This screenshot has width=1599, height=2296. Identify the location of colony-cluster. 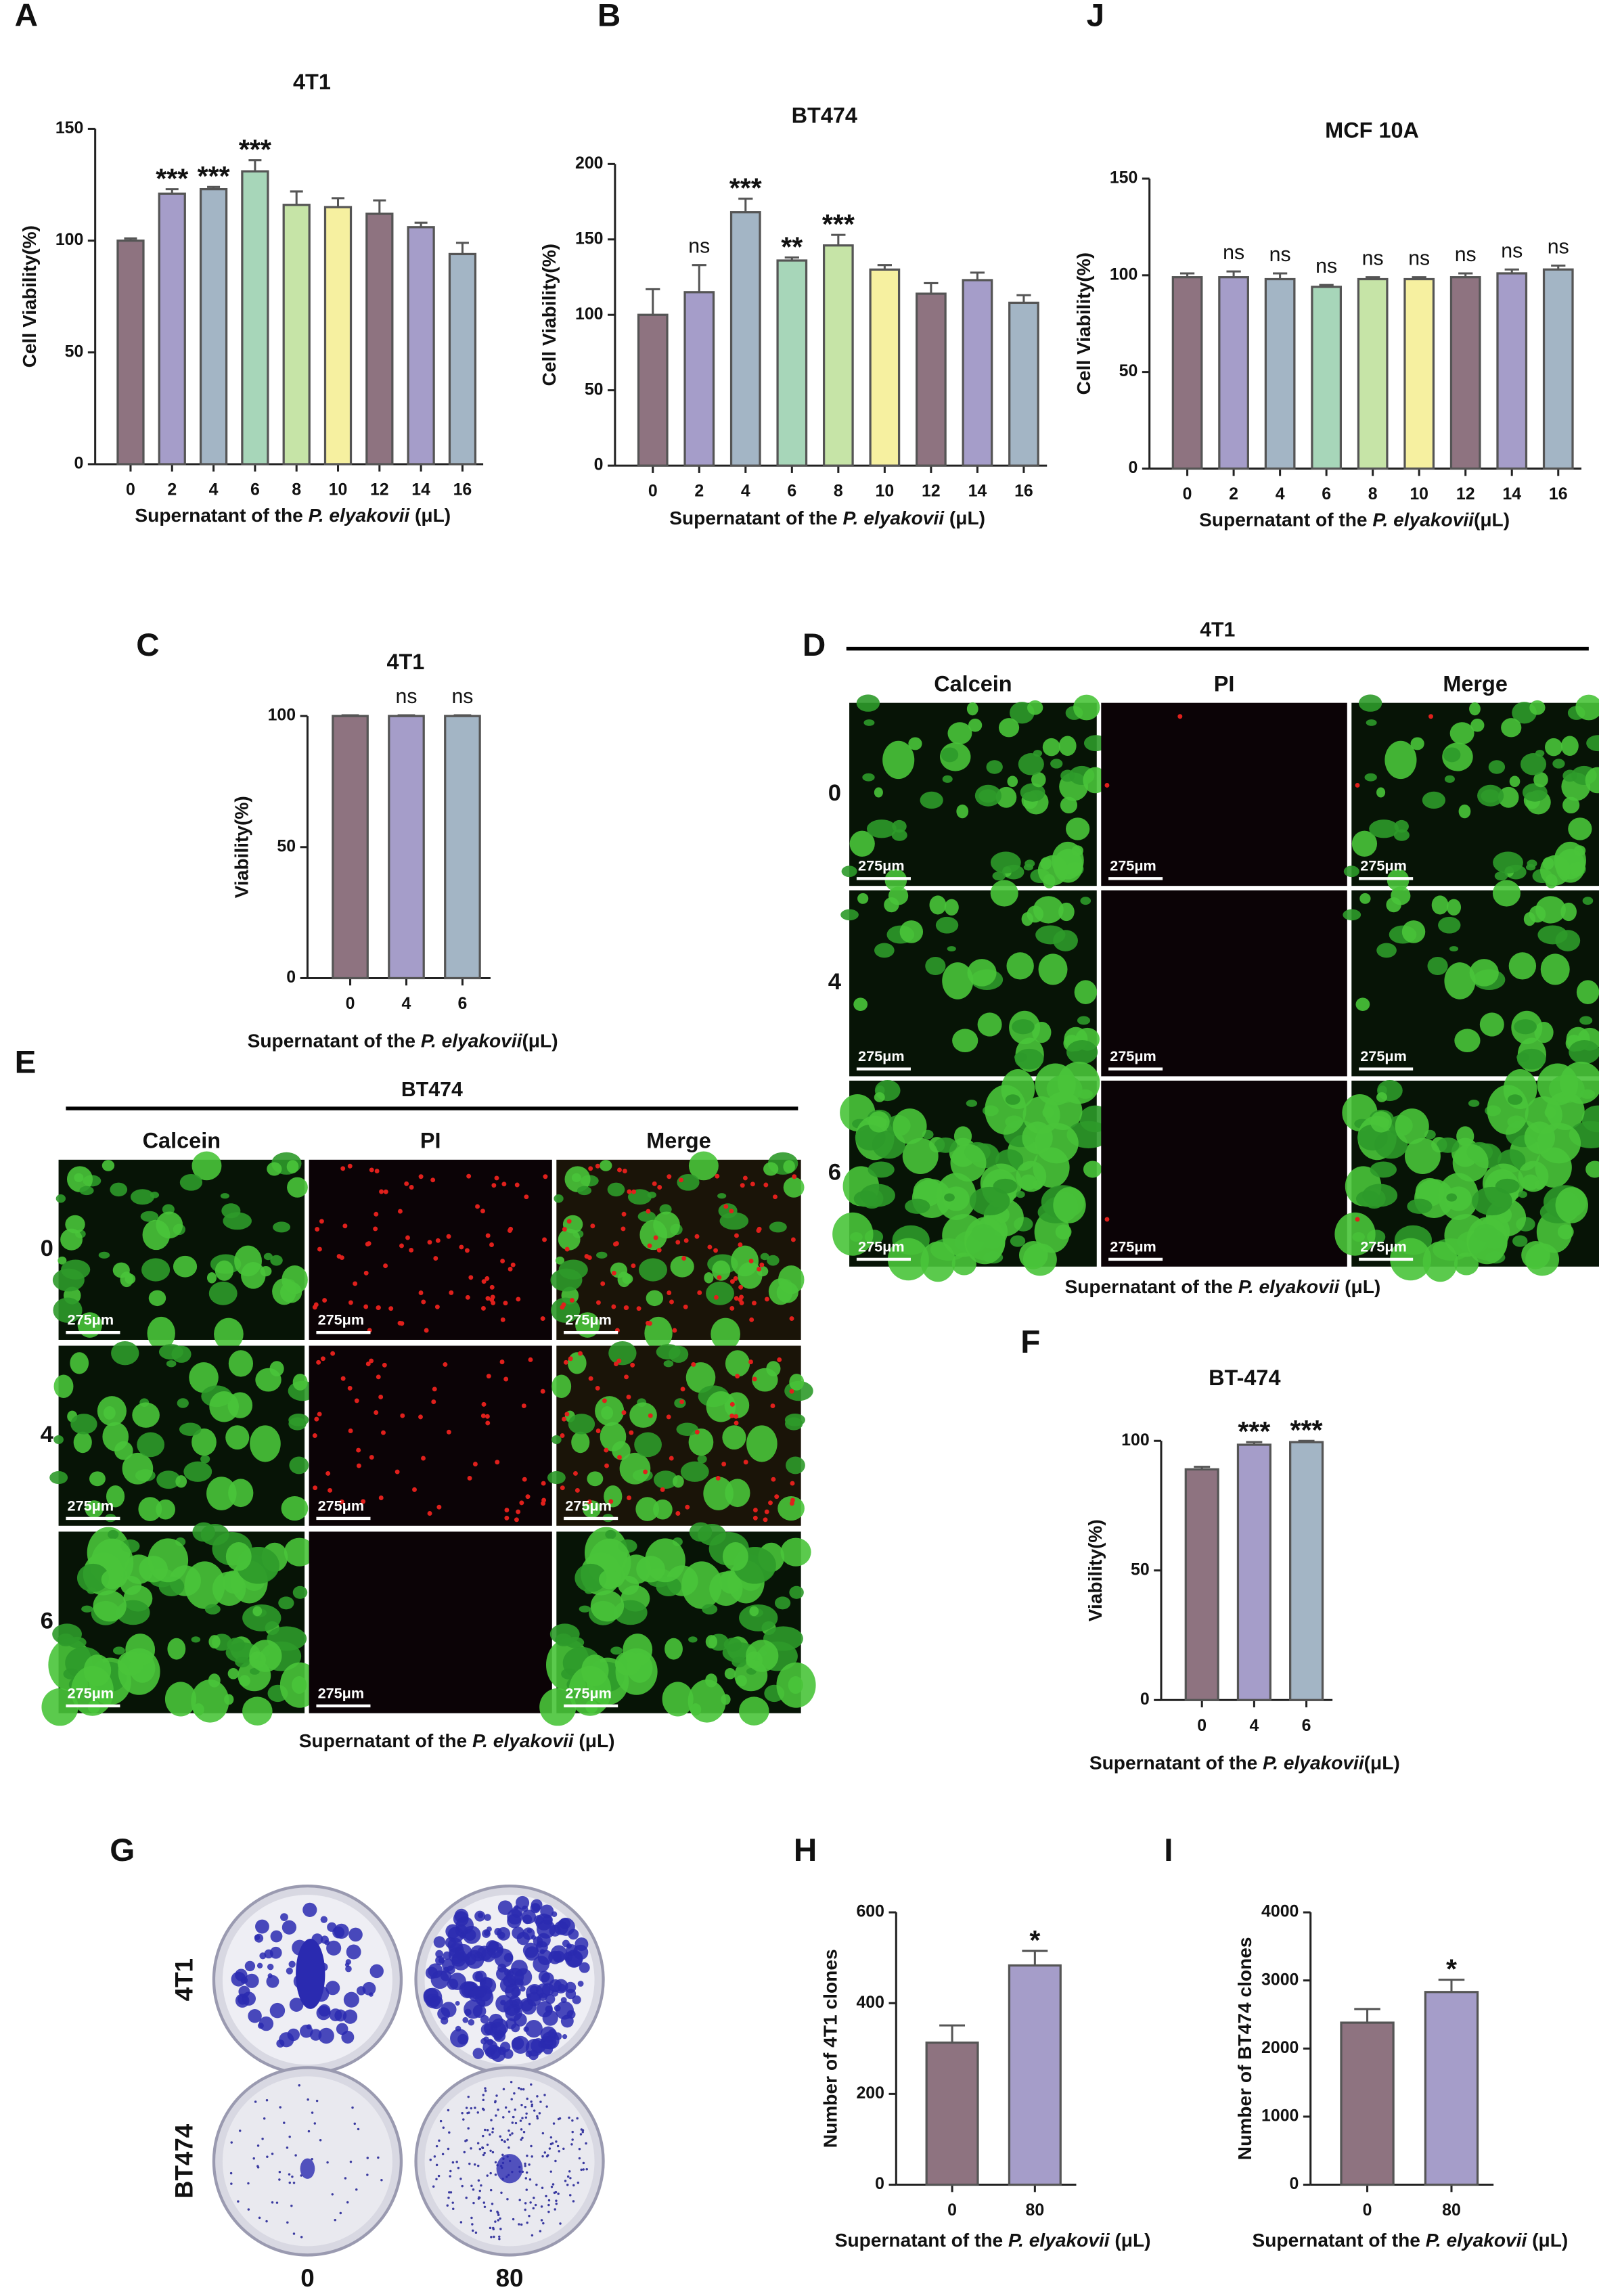
(310, 1974).